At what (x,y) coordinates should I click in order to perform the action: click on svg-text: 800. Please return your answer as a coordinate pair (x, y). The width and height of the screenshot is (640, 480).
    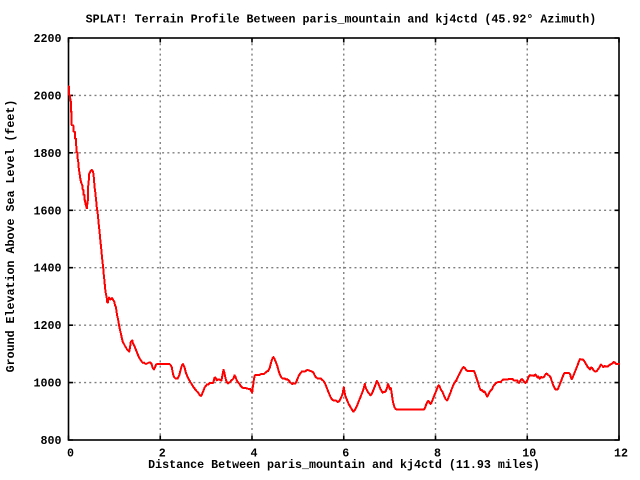
    Looking at the image, I should click on (51, 441).